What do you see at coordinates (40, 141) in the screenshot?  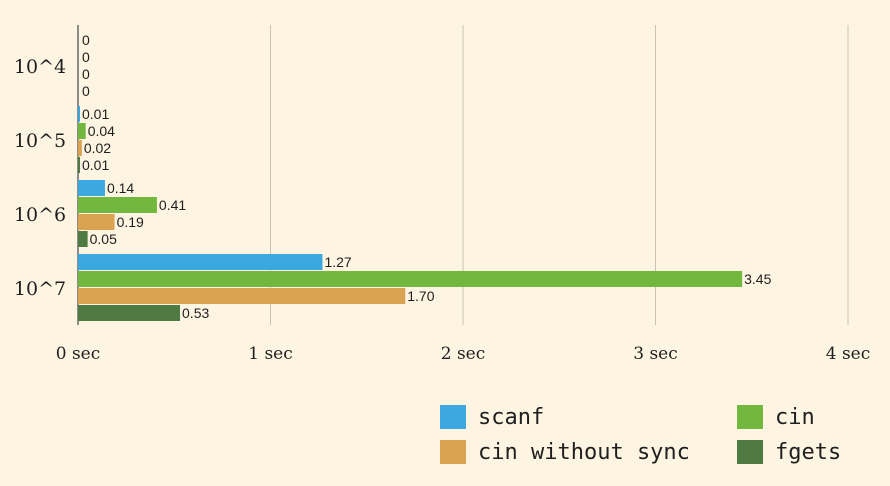 I see `y-category-label: 10^5` at bounding box center [40, 141].